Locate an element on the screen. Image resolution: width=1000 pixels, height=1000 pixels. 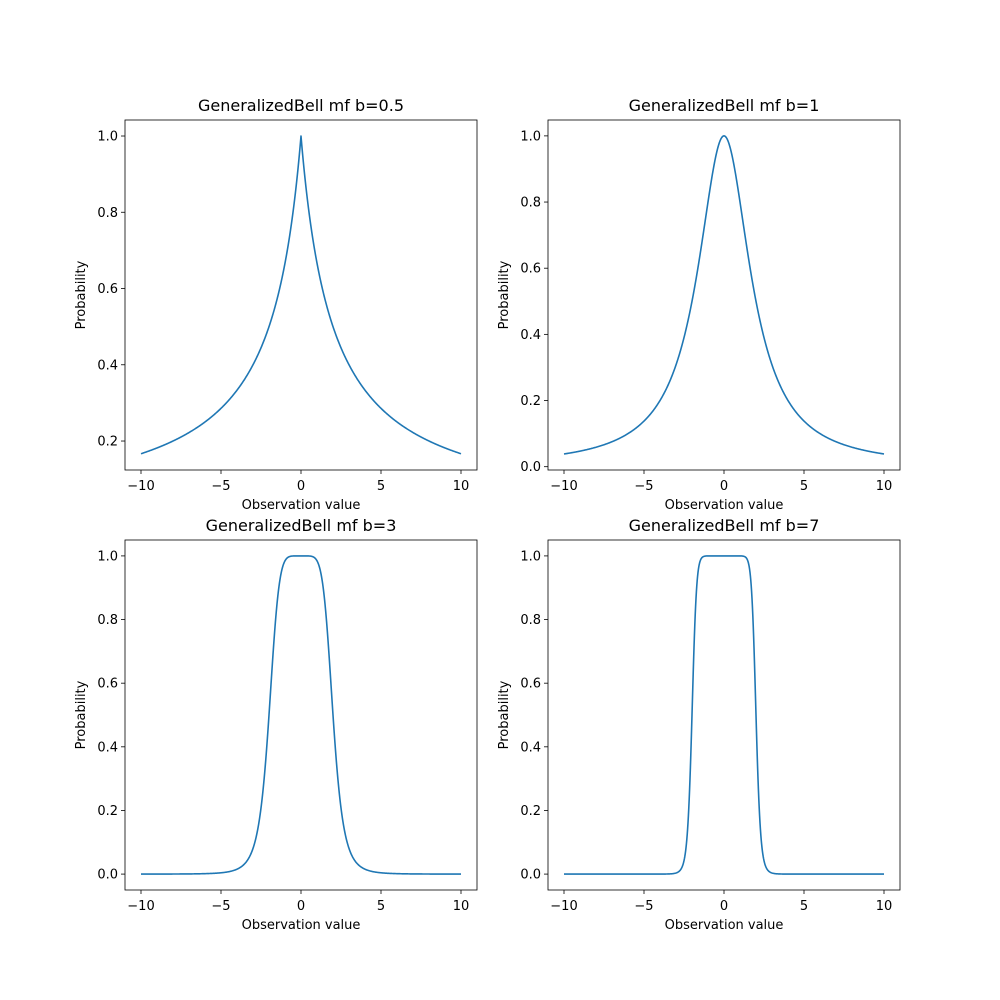
chart-title: GeneralizedBell mf b=1 is located at coordinates (724, 105).